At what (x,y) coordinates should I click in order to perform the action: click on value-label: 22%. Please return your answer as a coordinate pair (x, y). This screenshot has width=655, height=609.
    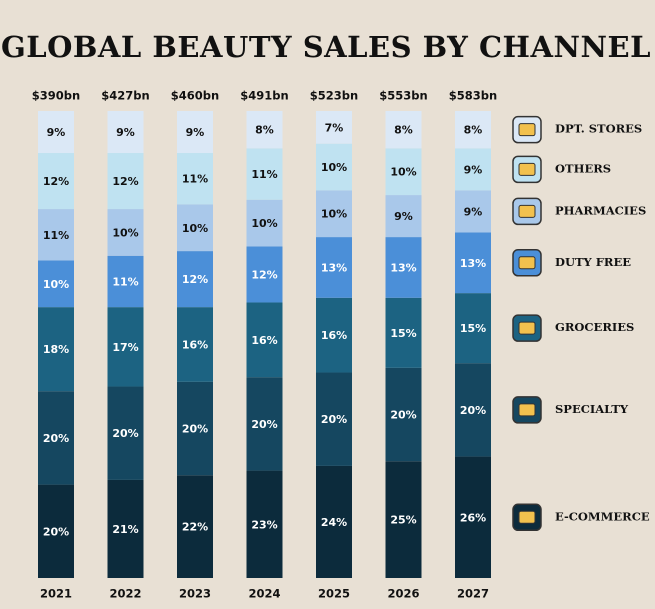
    Looking at the image, I should click on (195, 527).